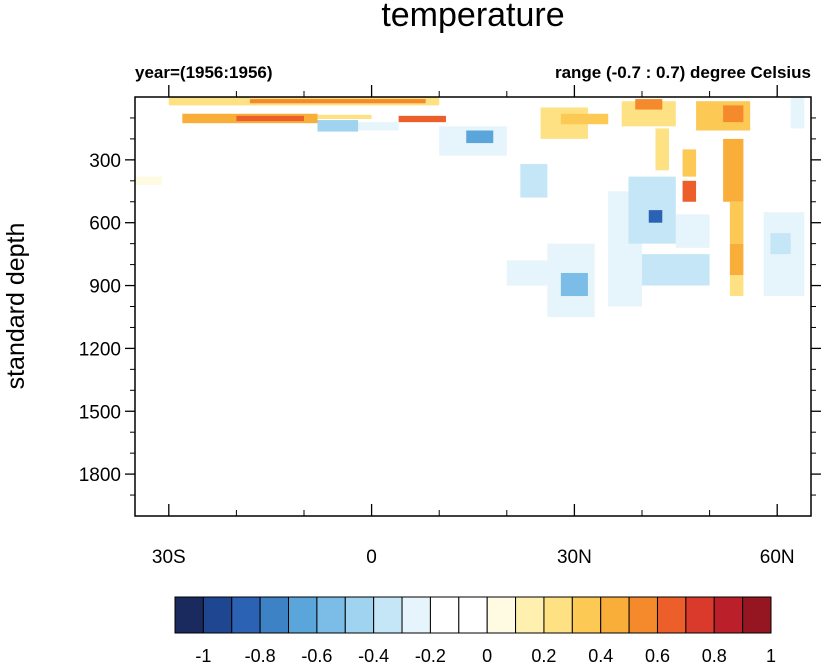  What do you see at coordinates (714, 654) in the screenshot?
I see `colorbar-label: 0.8` at bounding box center [714, 654].